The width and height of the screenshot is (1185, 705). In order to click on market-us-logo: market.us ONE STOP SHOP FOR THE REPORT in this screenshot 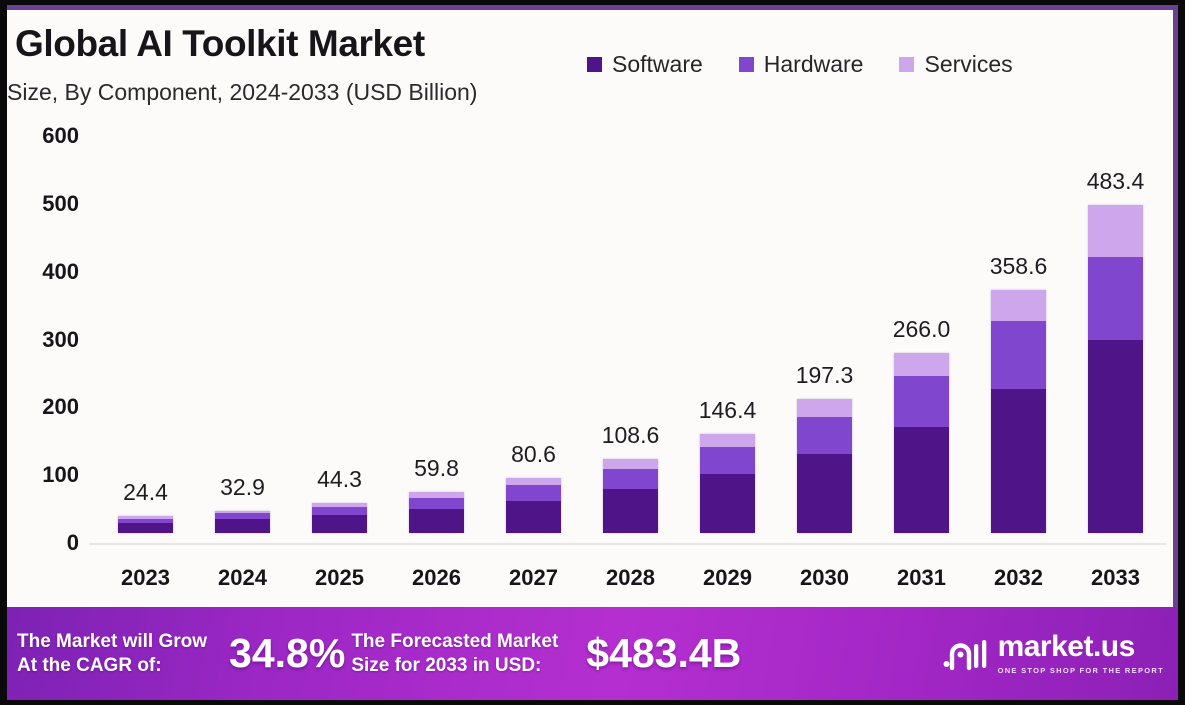, I will do `click(1053, 653)`.